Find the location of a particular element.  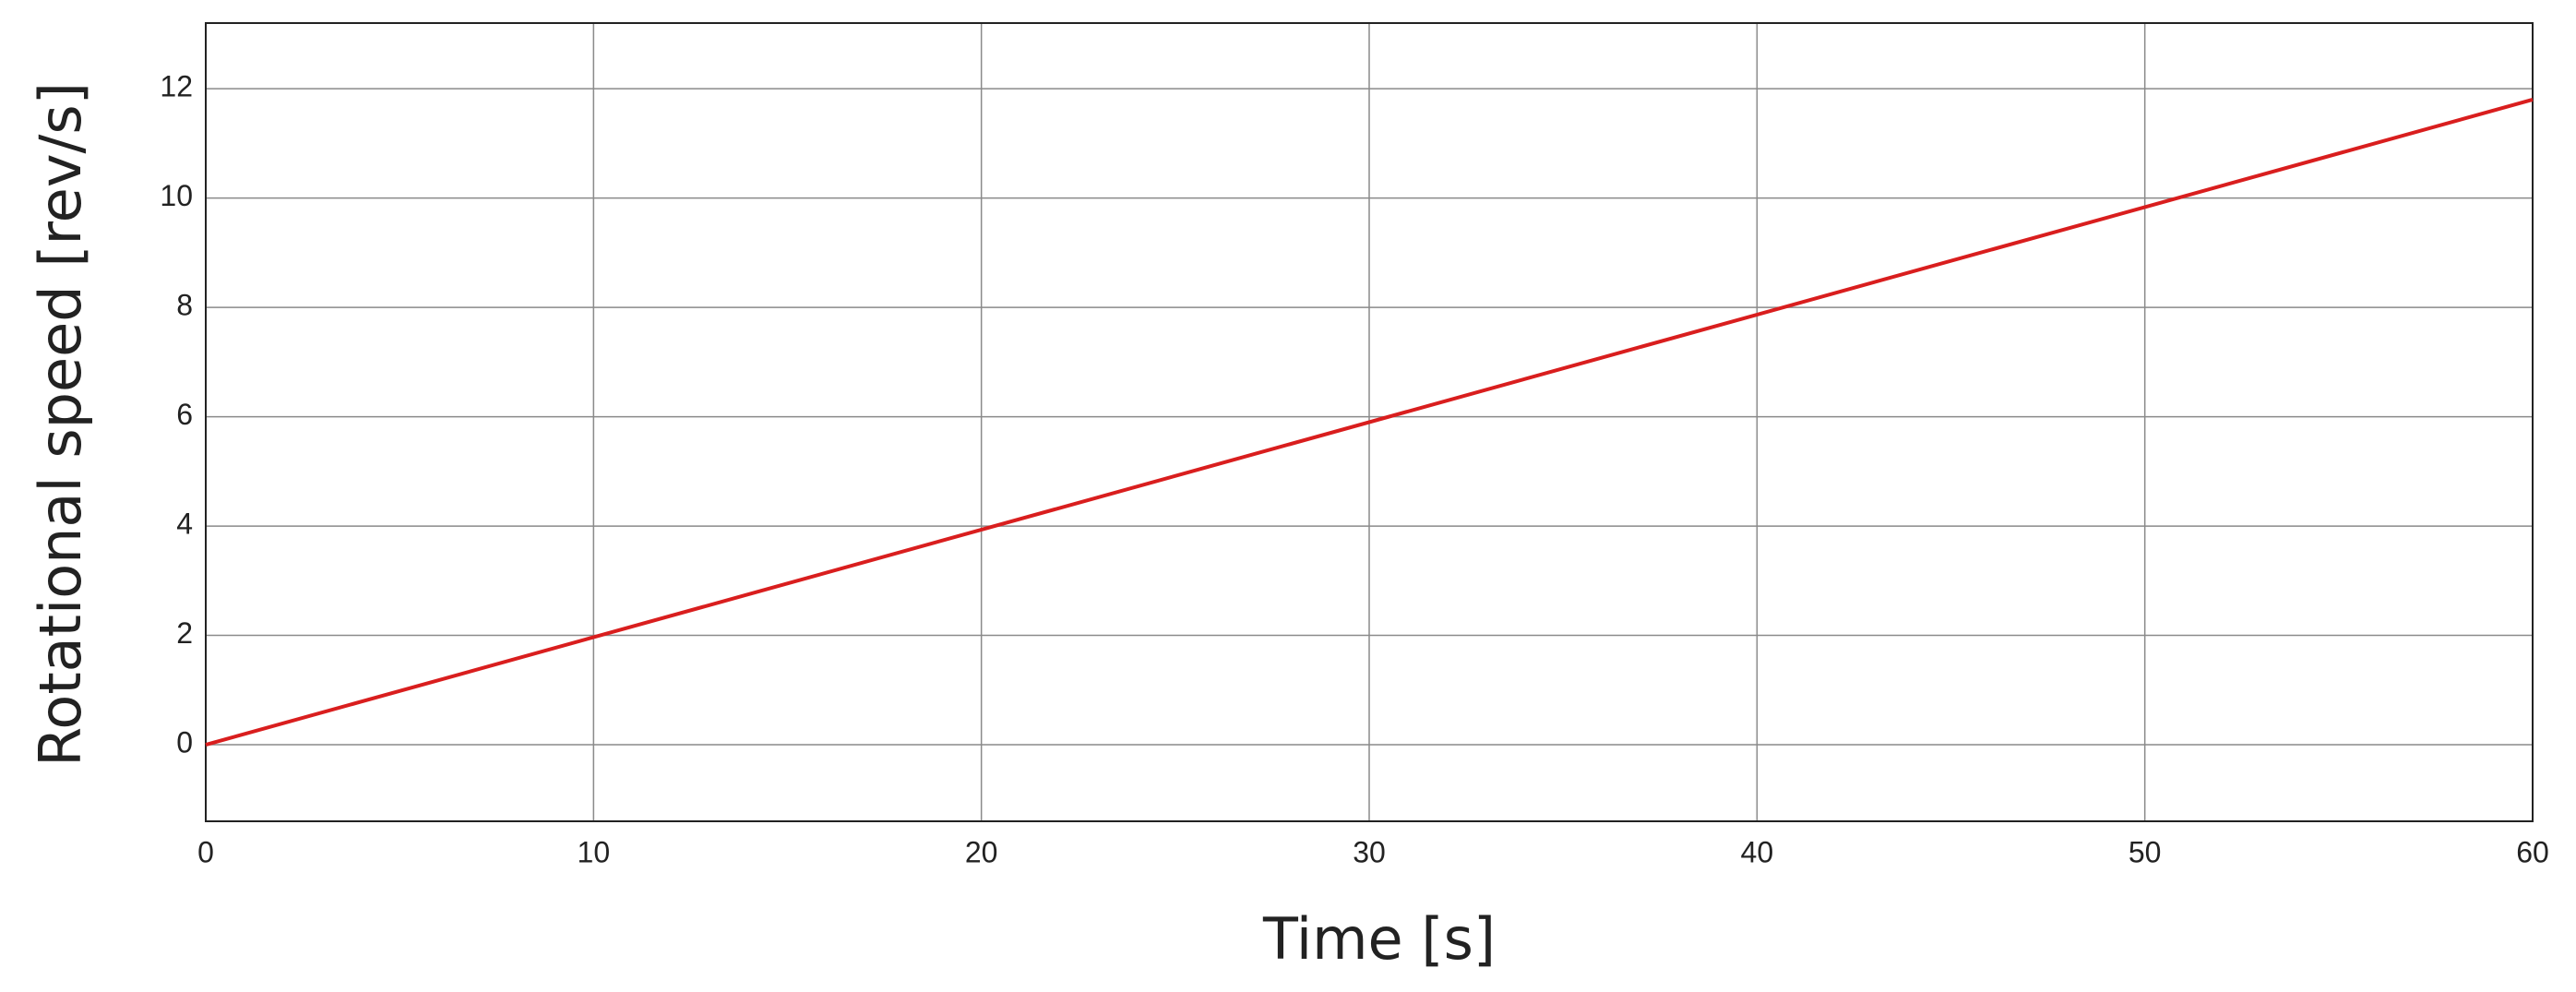

y-tick-label: 4 is located at coordinates (184, 524).